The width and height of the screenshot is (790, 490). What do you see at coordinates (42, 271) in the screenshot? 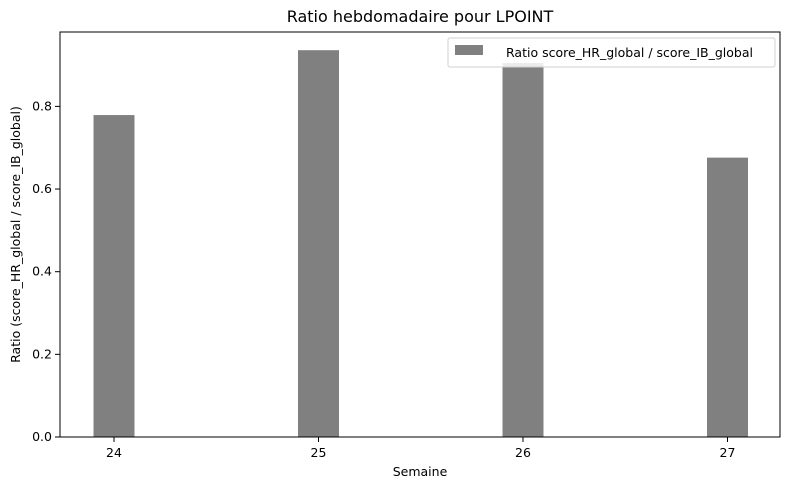
I see `y-tick-label: 0.4` at bounding box center [42, 271].